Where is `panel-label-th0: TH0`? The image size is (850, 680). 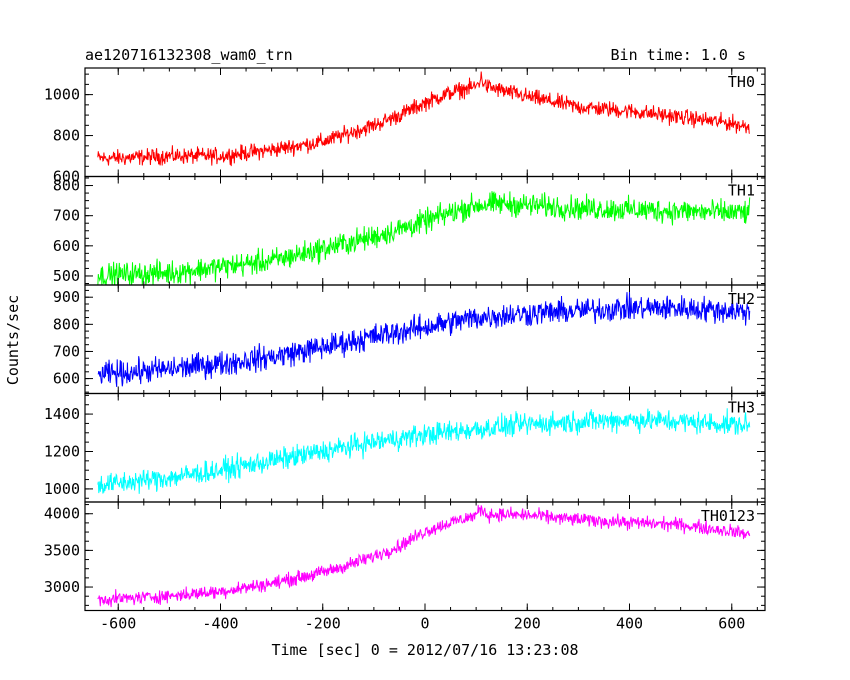
panel-label-th0: TH0 is located at coordinates (741, 82).